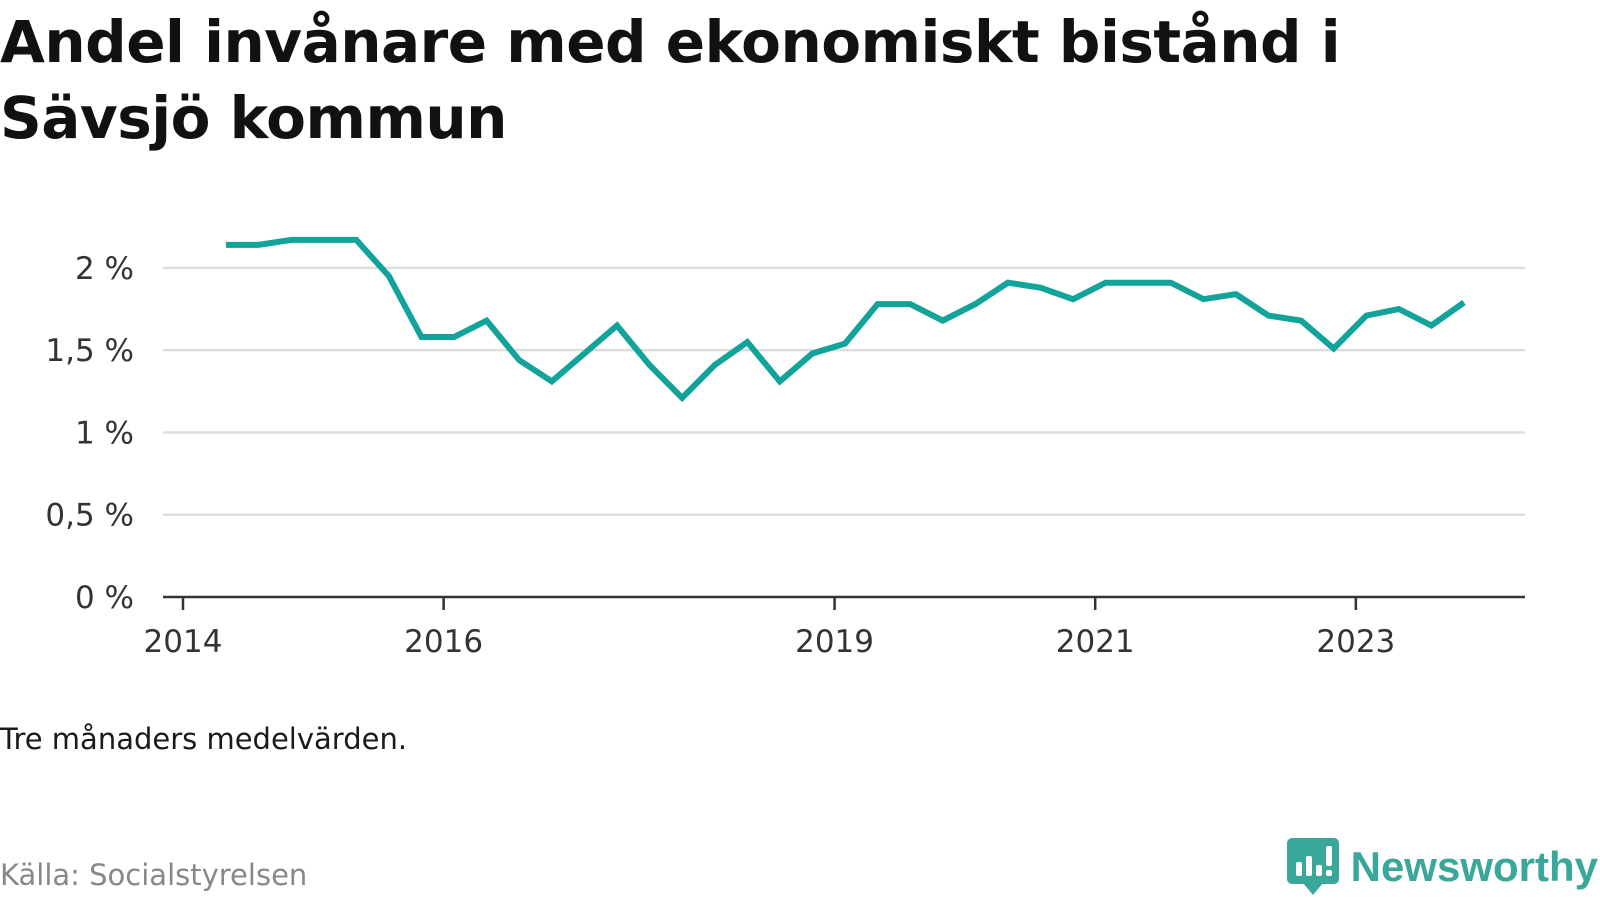 The height and width of the screenshot is (900, 1600). Describe the element at coordinates (204, 739) in the screenshot. I see `chart-note: Tre månaders medelvärden.` at that location.